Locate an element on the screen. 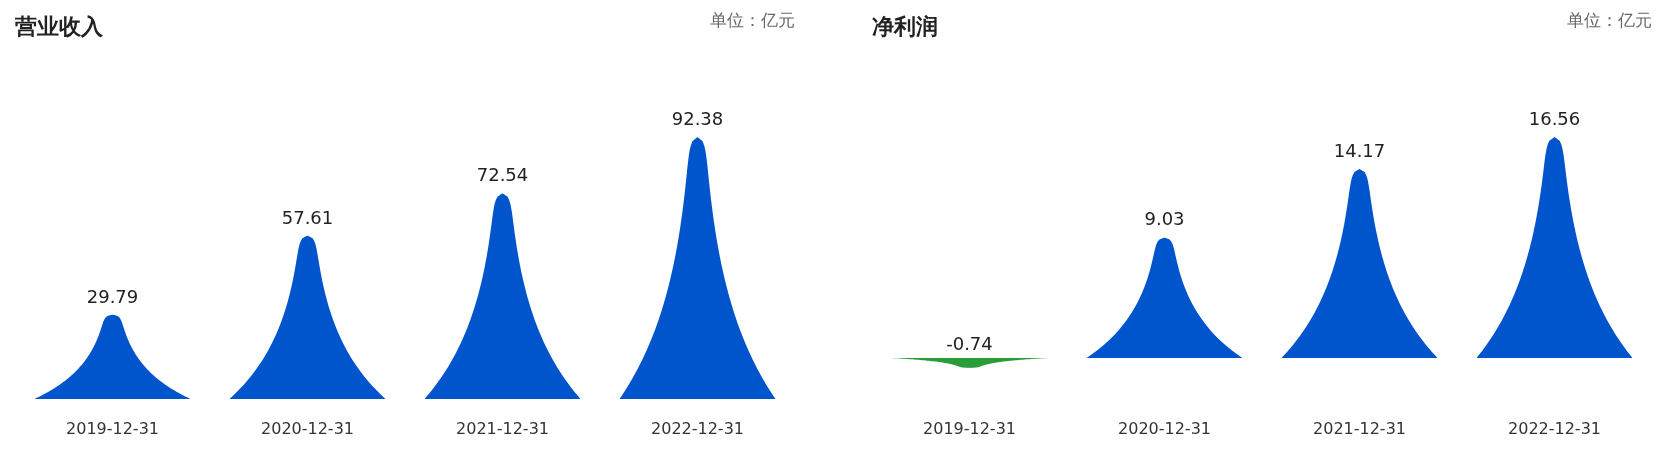 The height and width of the screenshot is (450, 1666). data-label: 72.54 is located at coordinates (502, 175).